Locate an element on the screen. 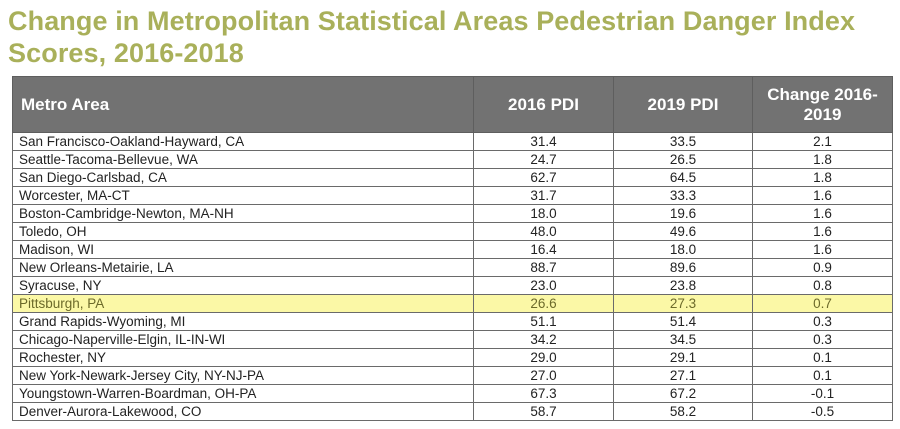 The image size is (900, 429). cell-metro-area: Worcester, MA-CT is located at coordinates (243, 195).